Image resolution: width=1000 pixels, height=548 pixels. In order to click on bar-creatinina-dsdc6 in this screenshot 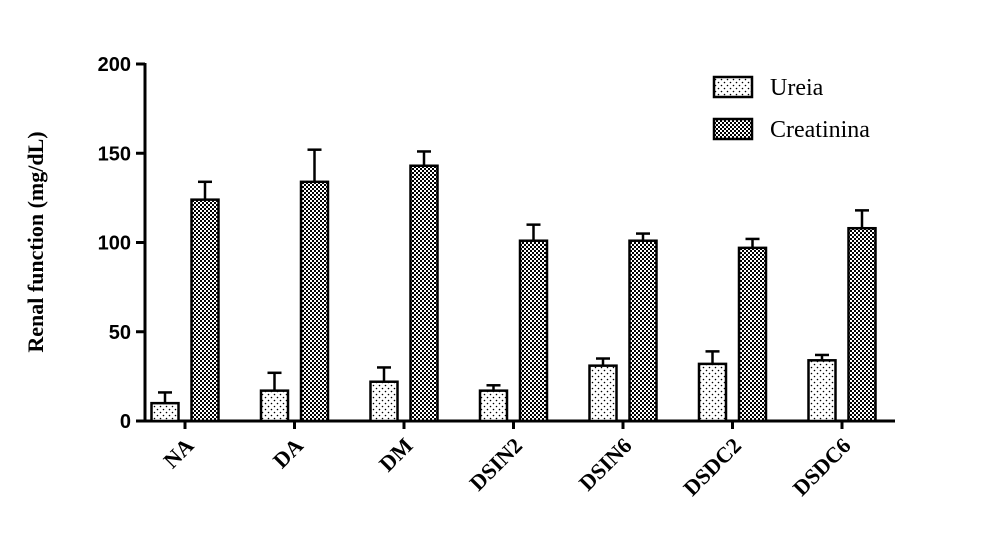, I will do `click(862, 324)`.